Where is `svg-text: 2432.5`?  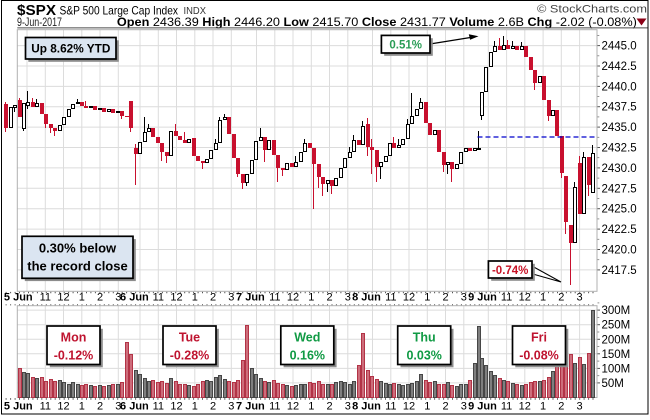 svg-text: 2432.5 is located at coordinates (619, 149).